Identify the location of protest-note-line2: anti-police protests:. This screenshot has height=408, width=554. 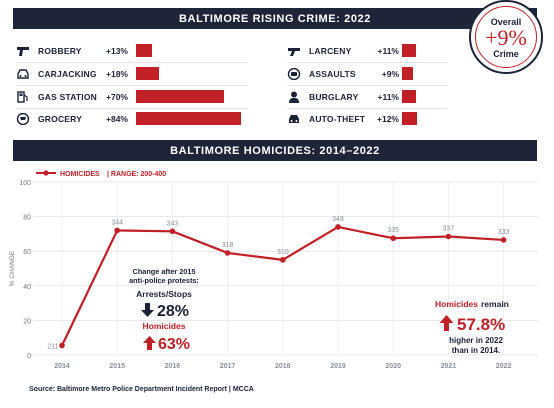
(164, 280).